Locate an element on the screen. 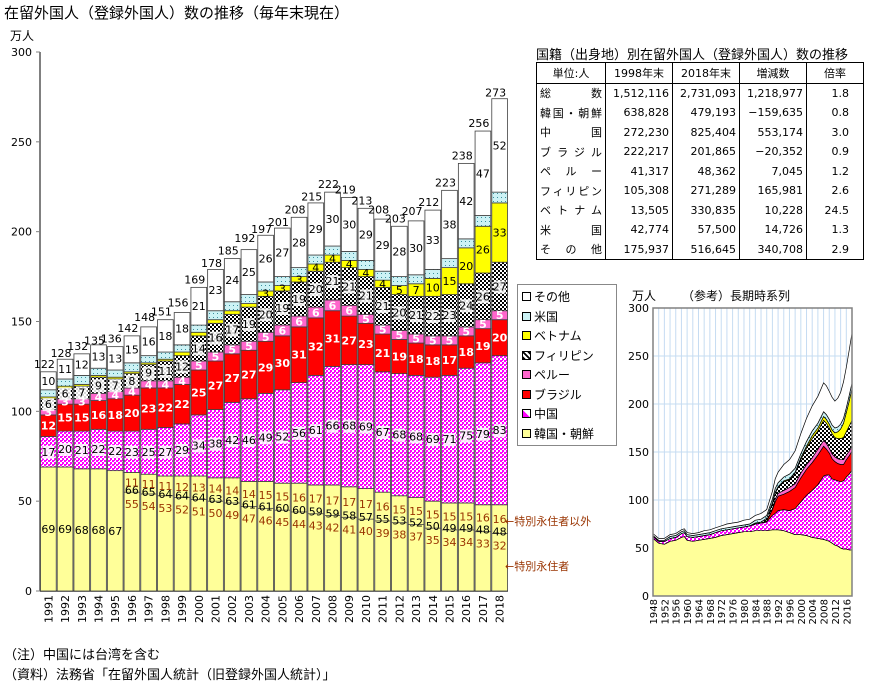 Image resolution: width=886 pixels, height=694 pixels. data-label: 27 is located at coordinates (232, 378).